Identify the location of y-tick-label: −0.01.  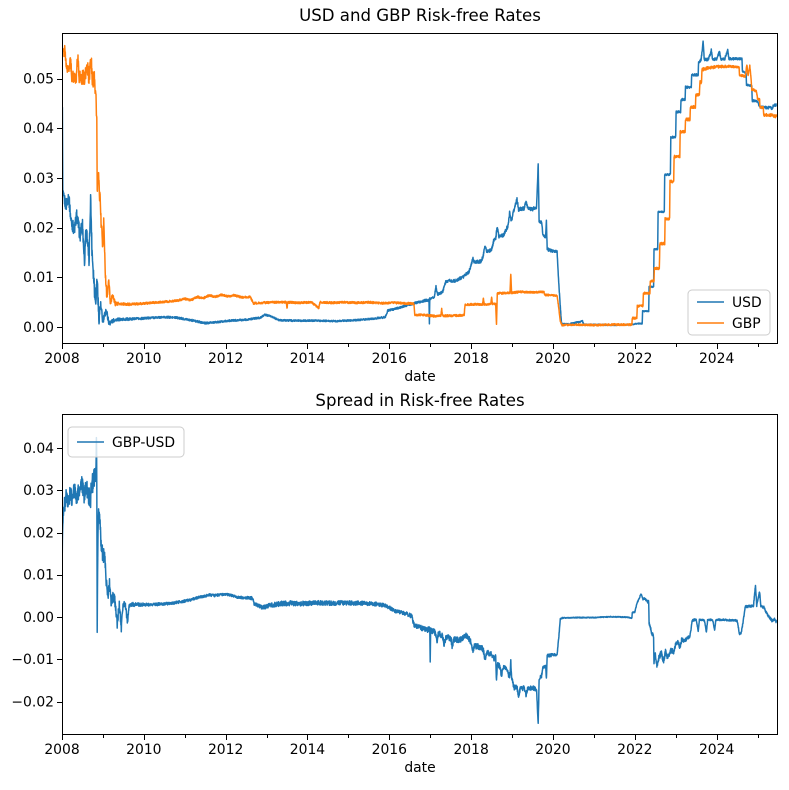
(32, 660).